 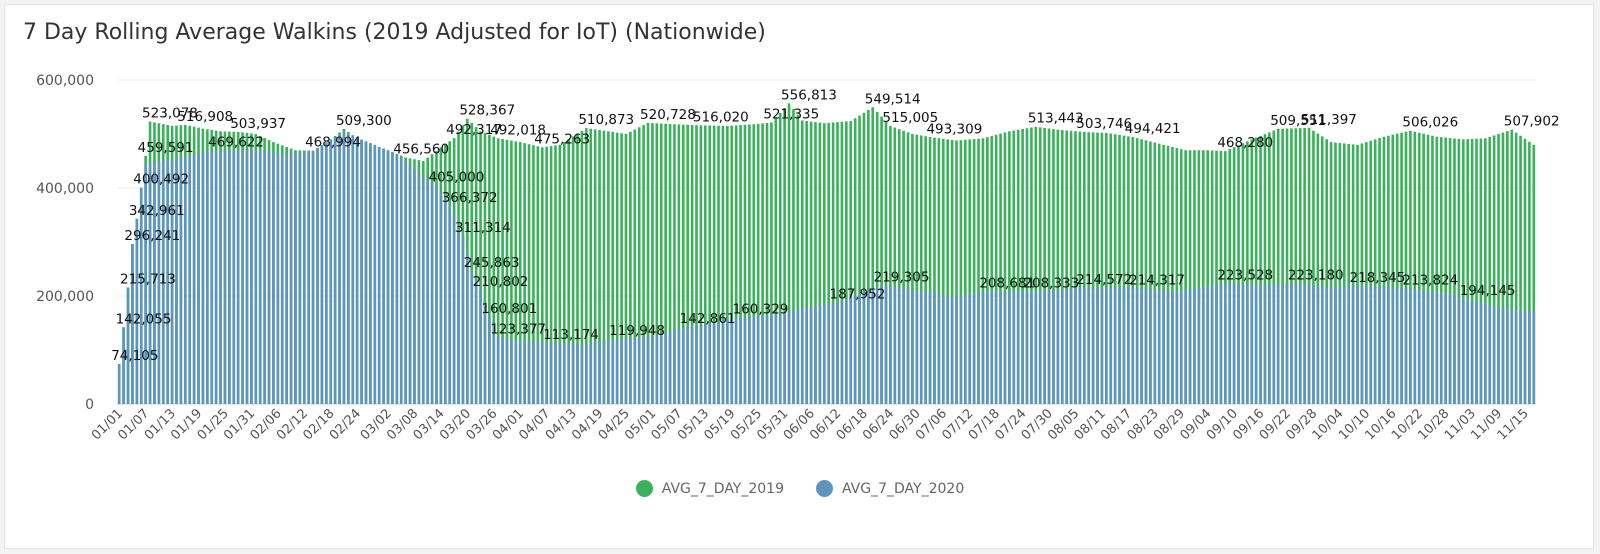 I want to click on data-label: 459,591, so click(x=166, y=148).